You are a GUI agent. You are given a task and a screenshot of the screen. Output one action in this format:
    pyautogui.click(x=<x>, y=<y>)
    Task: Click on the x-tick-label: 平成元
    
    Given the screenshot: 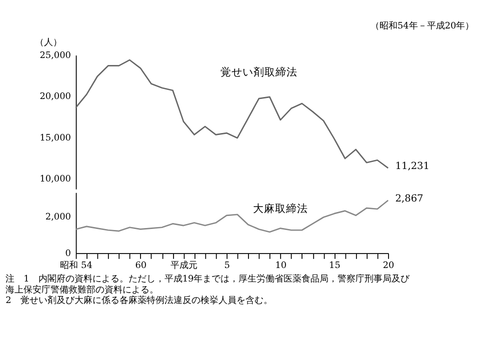 What is the action you would take?
    pyautogui.click(x=184, y=265)
    